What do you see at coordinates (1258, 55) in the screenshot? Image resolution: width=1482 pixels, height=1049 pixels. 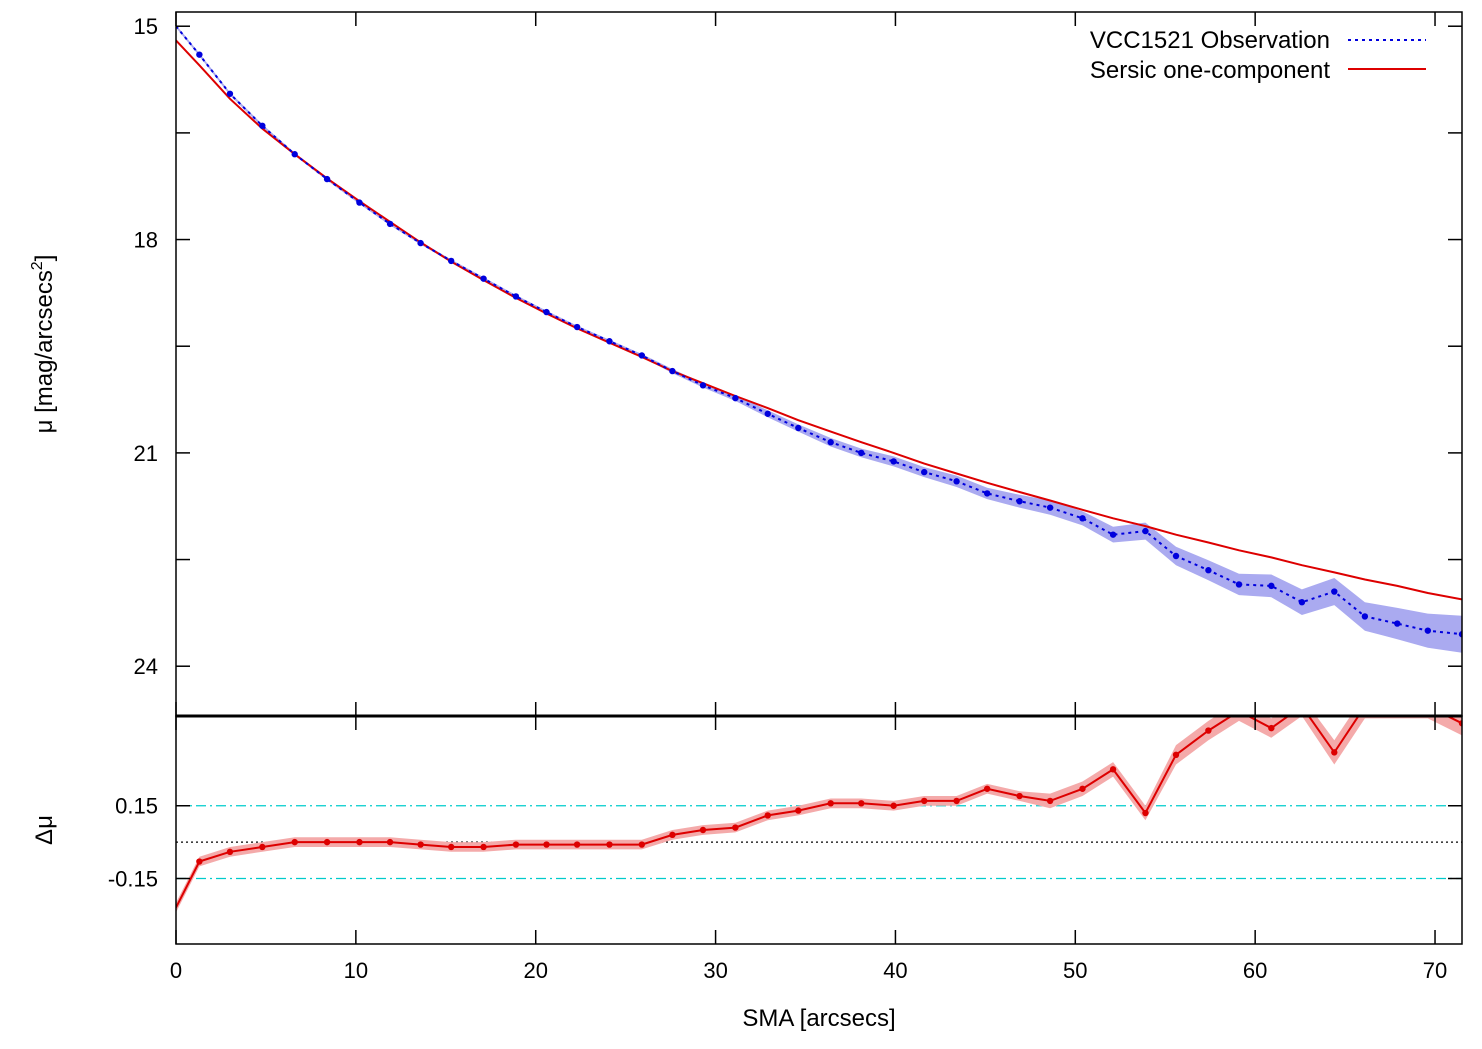 I see `legend: VCC1521 Observation Sersic one-component` at bounding box center [1258, 55].